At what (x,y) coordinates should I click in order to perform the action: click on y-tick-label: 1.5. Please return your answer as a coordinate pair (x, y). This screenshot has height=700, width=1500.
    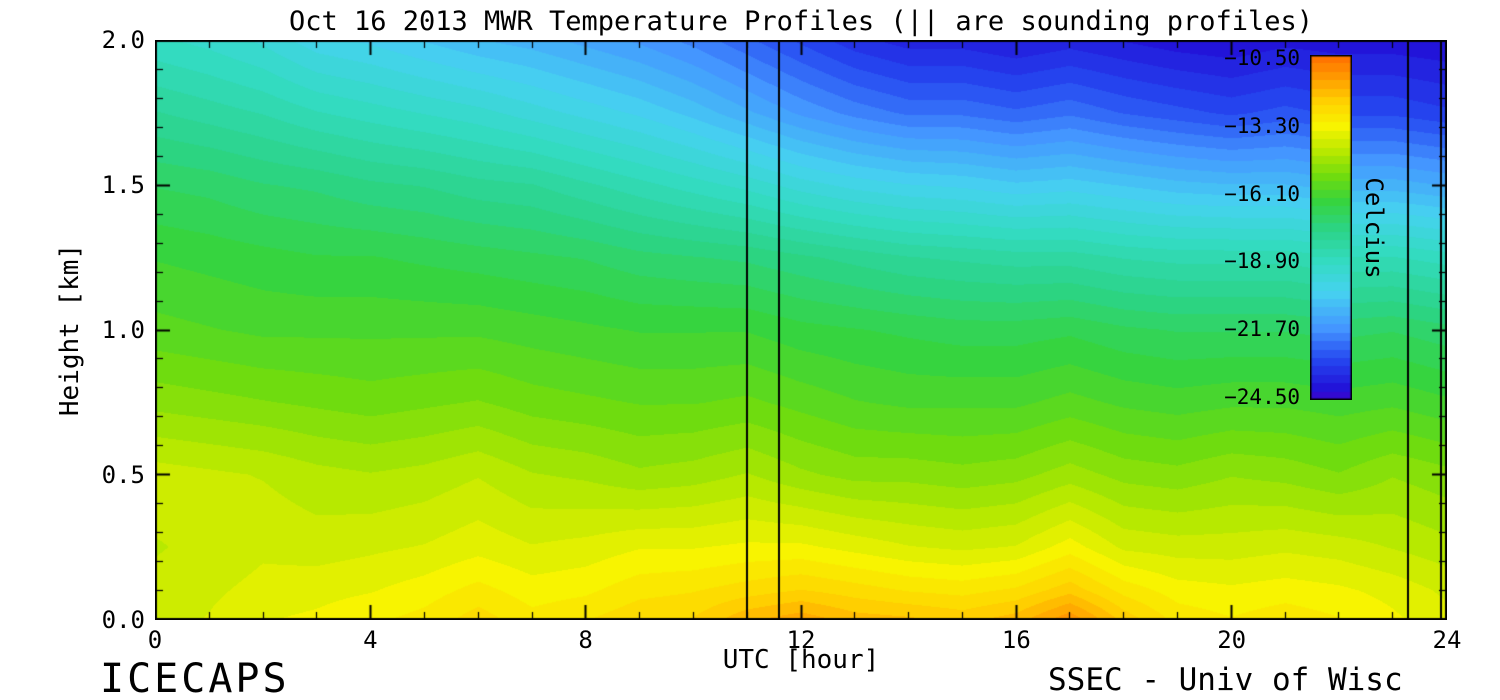
    Looking at the image, I should click on (123, 185).